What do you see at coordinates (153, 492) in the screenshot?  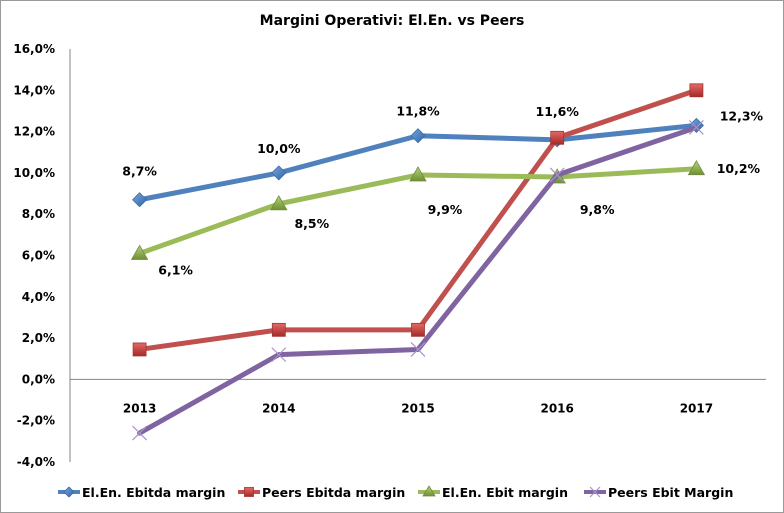 I see `legend-label: El.En. Ebitda margin` at bounding box center [153, 492].